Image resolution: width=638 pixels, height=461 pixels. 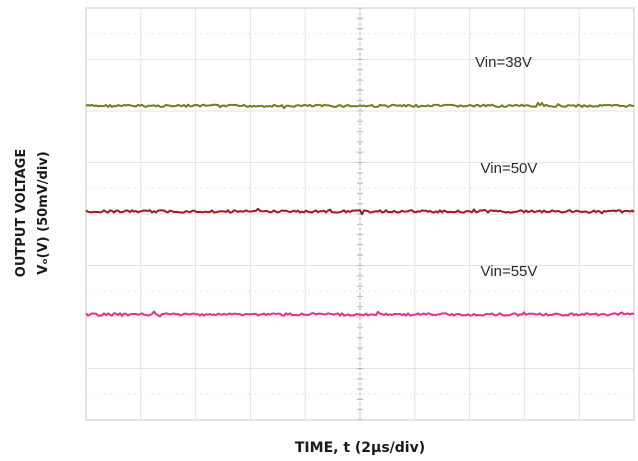 I want to click on y-axis-label-line1: OUTPUT VOLTAGE, so click(x=21, y=213).